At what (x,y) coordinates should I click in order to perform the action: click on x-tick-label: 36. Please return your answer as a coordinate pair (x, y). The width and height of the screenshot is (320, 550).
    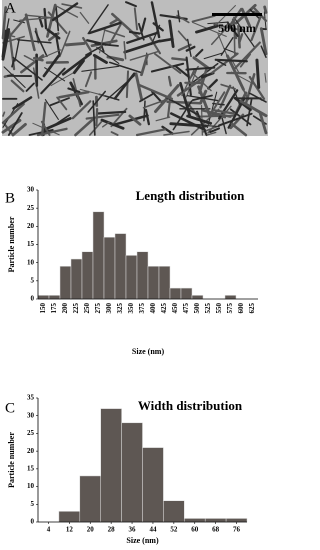
    Looking at the image, I should click on (133, 530).